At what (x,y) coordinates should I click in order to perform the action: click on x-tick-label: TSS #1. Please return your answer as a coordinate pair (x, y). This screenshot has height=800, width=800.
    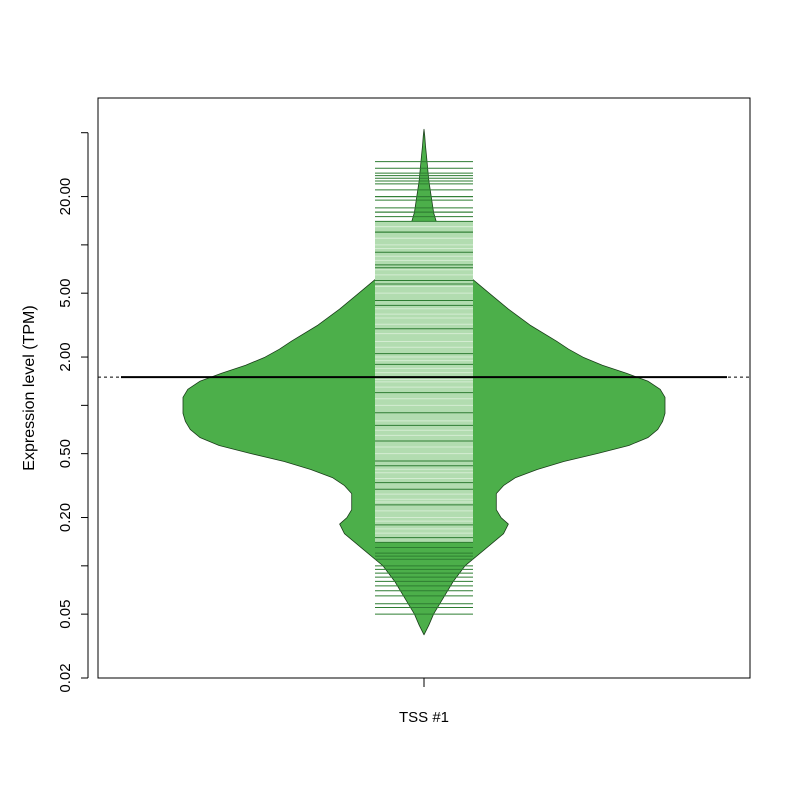
    Looking at the image, I should click on (424, 717).